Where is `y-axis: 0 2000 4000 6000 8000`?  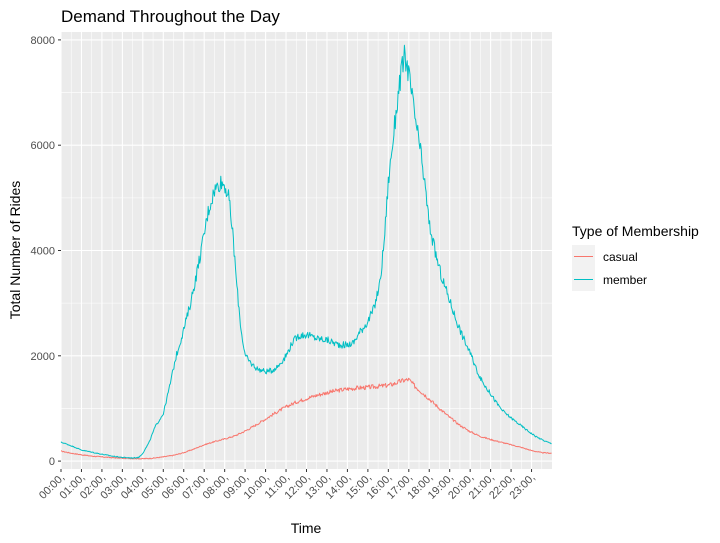 y-axis: 0 2000 4000 6000 8000 is located at coordinates (46, 251).